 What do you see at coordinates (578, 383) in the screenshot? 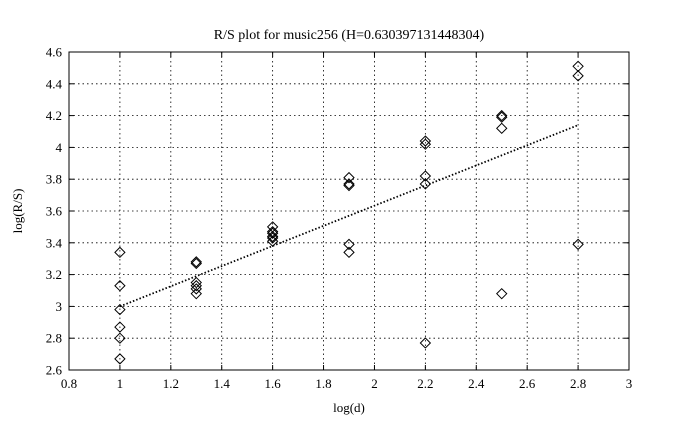
I see `x-tick-label: 2.8` at bounding box center [578, 383].